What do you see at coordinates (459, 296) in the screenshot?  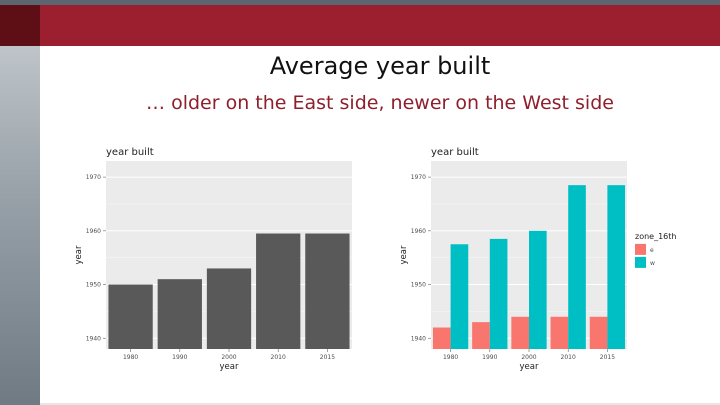 I see `bar-w-1980` at bounding box center [459, 296].